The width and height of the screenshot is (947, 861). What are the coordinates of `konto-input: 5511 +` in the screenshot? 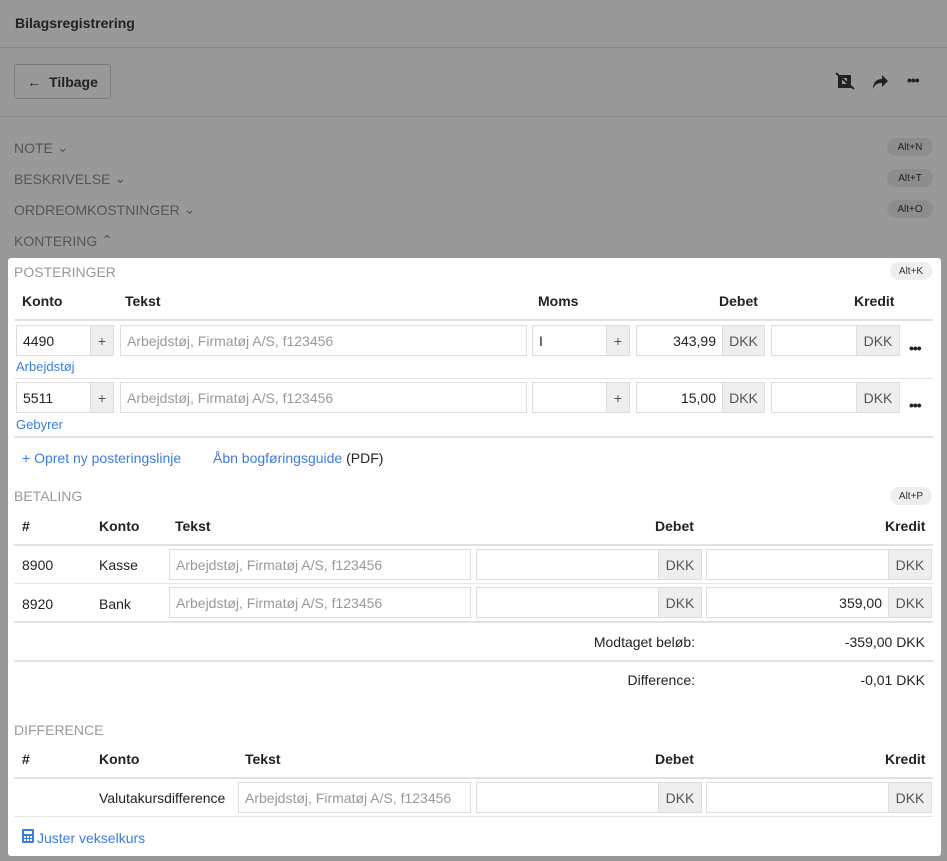 It's located at (65, 397).